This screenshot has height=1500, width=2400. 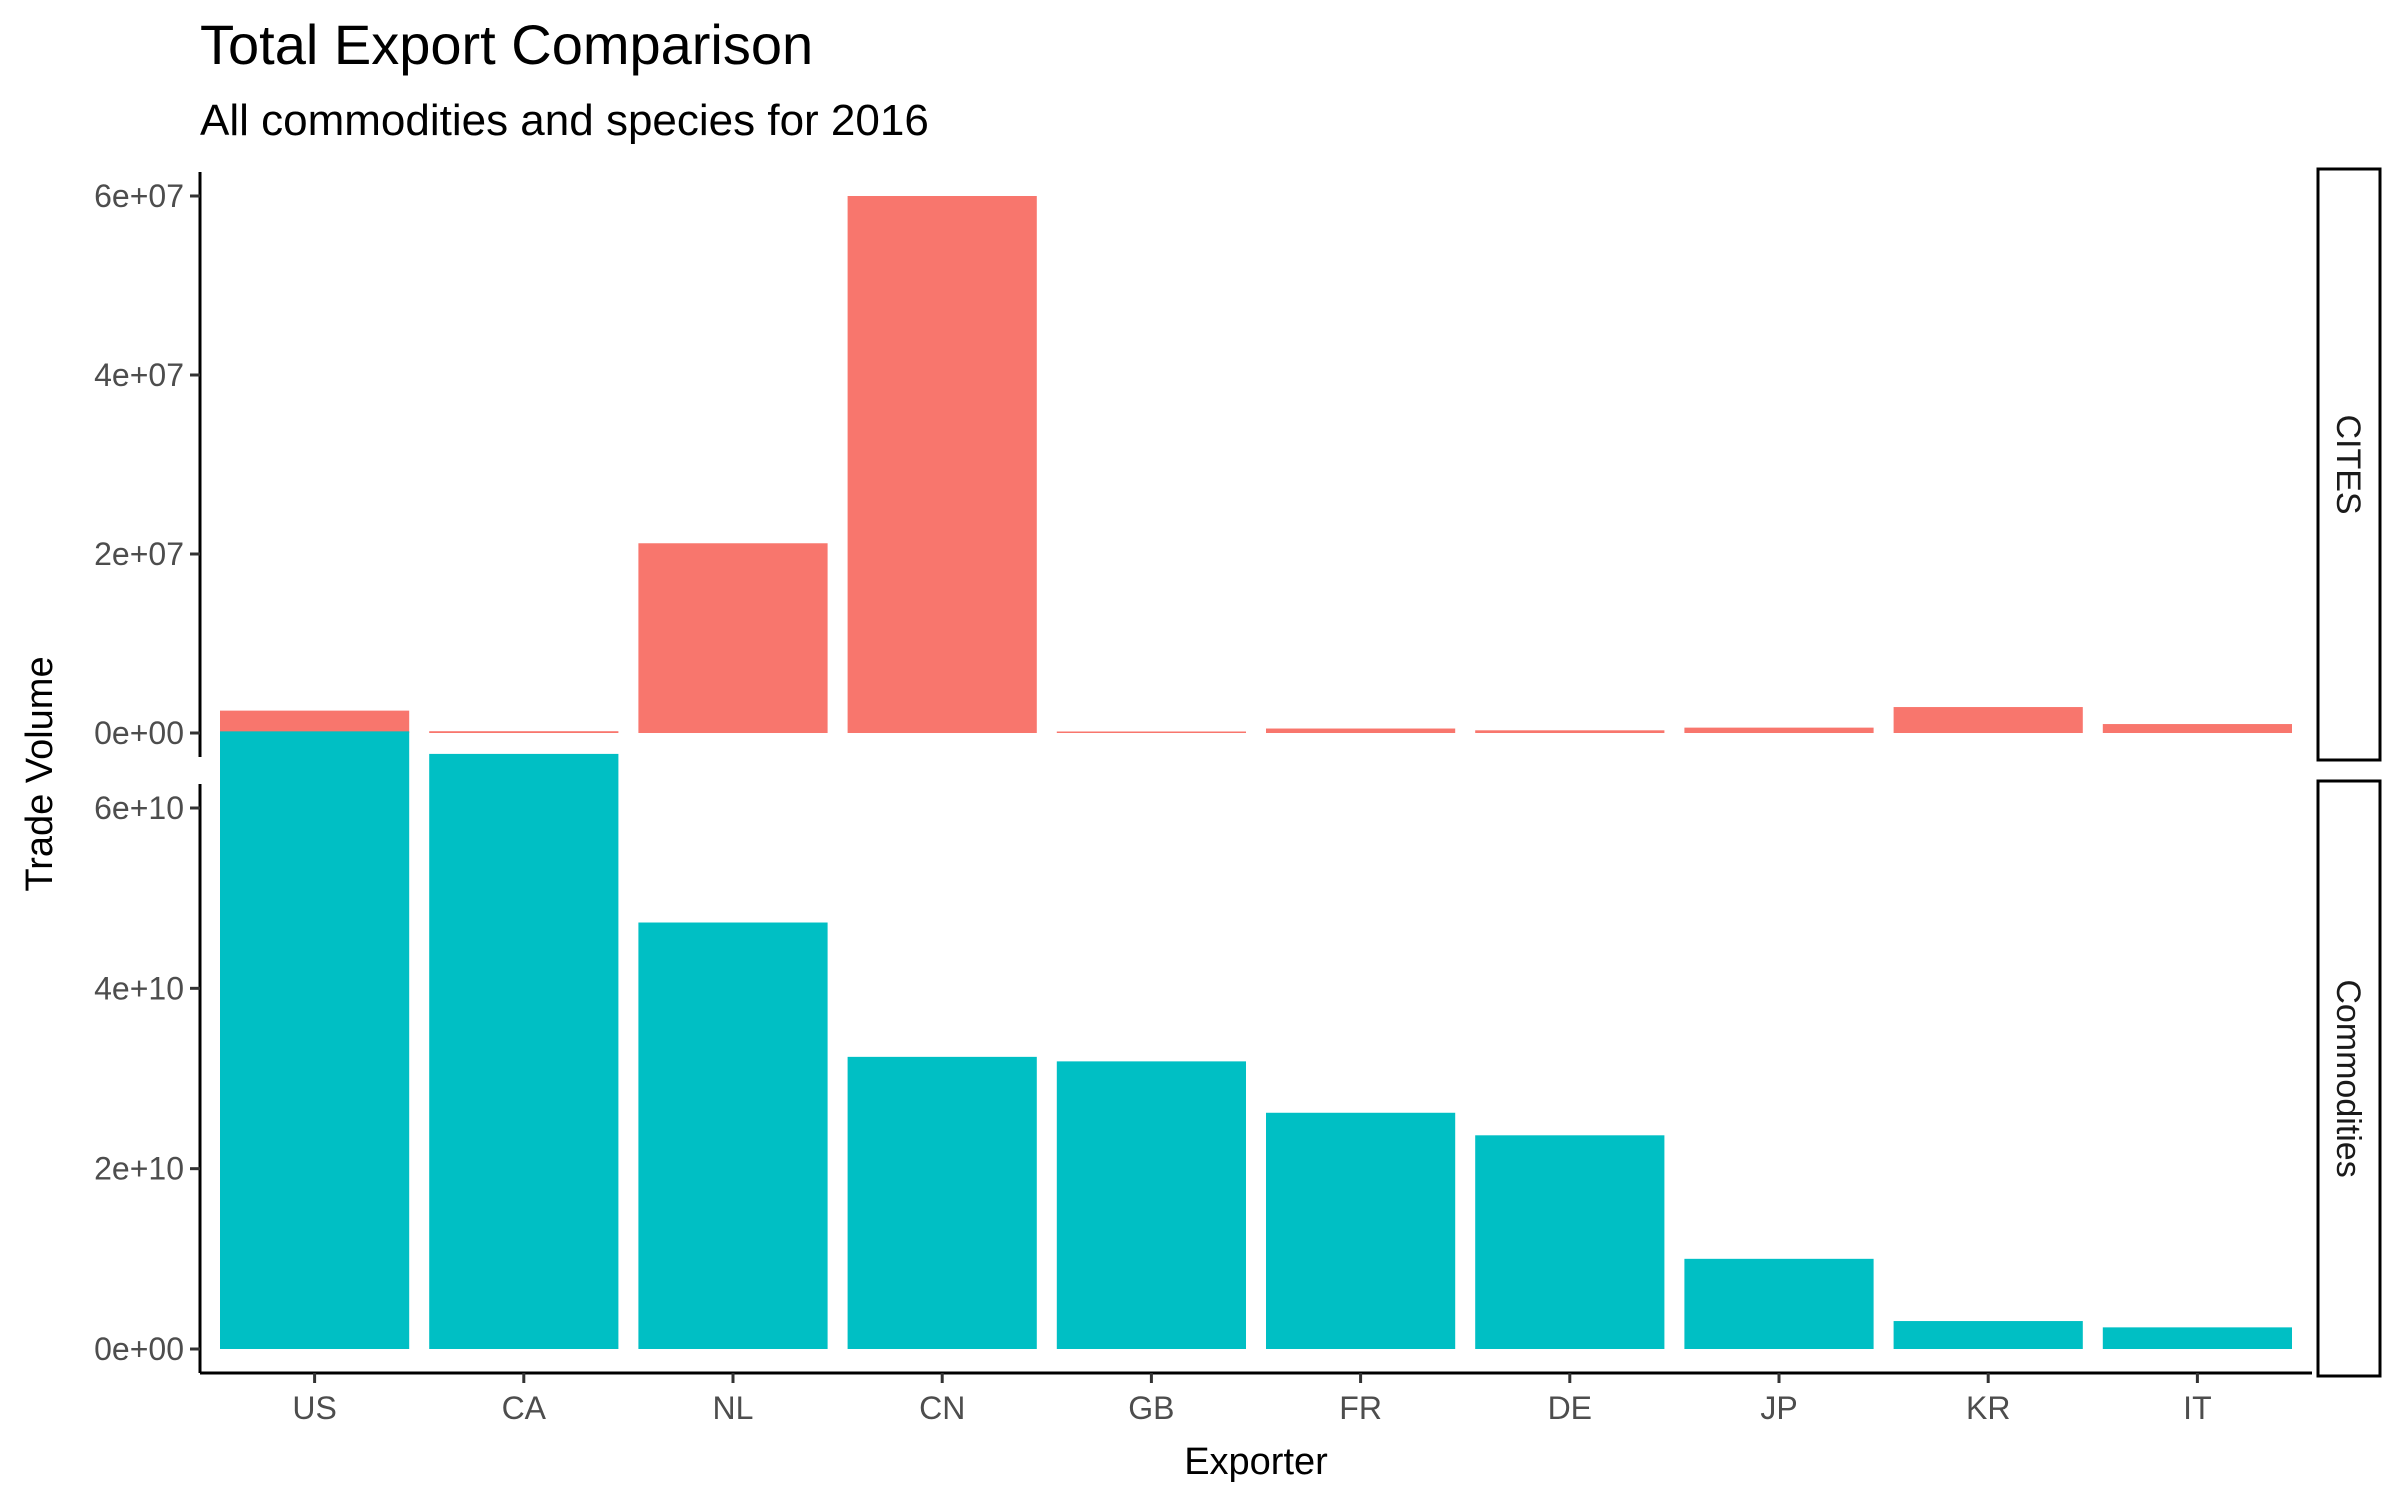 What do you see at coordinates (2197, 728) in the screenshot?
I see `bar-cites-it` at bounding box center [2197, 728].